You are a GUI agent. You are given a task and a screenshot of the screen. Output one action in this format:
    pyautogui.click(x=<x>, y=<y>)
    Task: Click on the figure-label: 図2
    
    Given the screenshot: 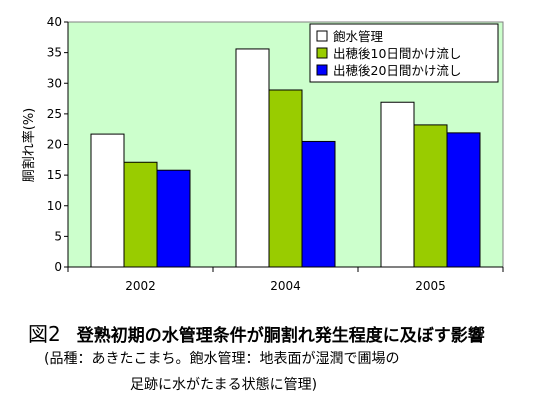 What is the action you would take?
    pyautogui.click(x=44, y=334)
    